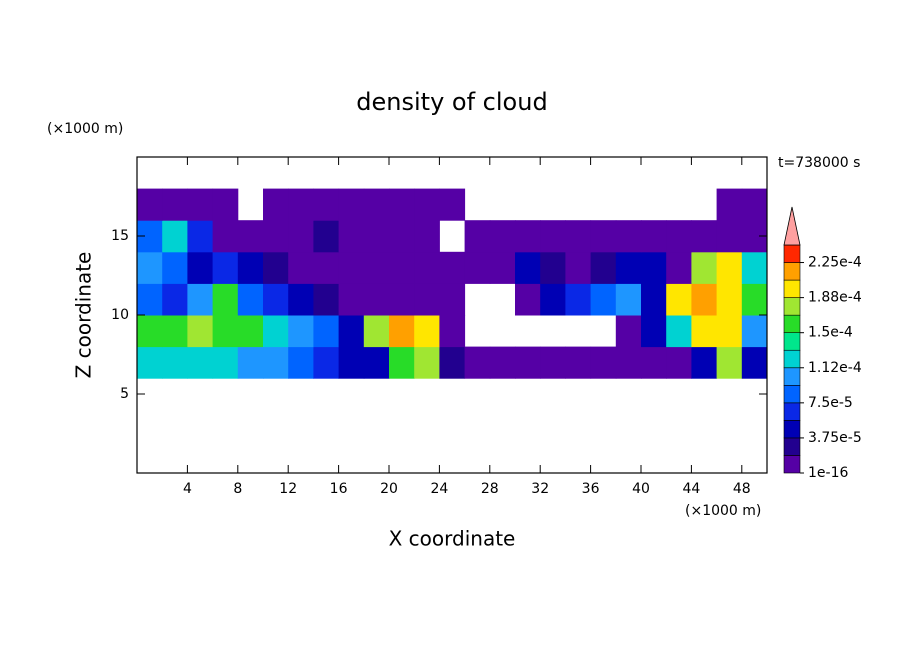  Describe the element at coordinates (124, 394) in the screenshot. I see `y-tick-label: 5` at that location.